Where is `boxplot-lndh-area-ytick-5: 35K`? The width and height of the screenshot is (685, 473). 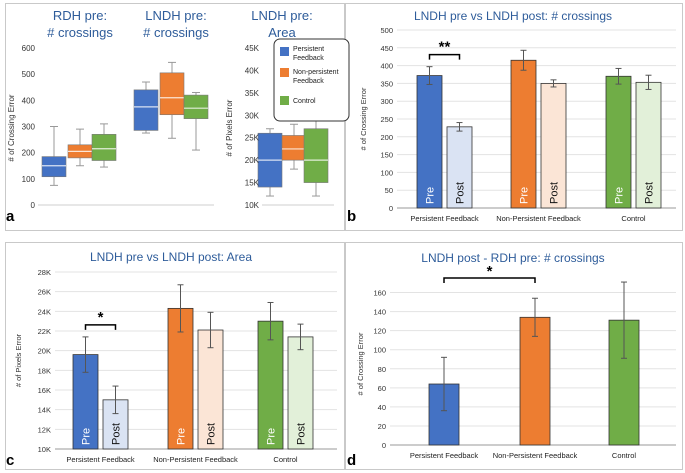 boxplot-lndh-area-ytick-5: 35K is located at coordinates (252, 93).